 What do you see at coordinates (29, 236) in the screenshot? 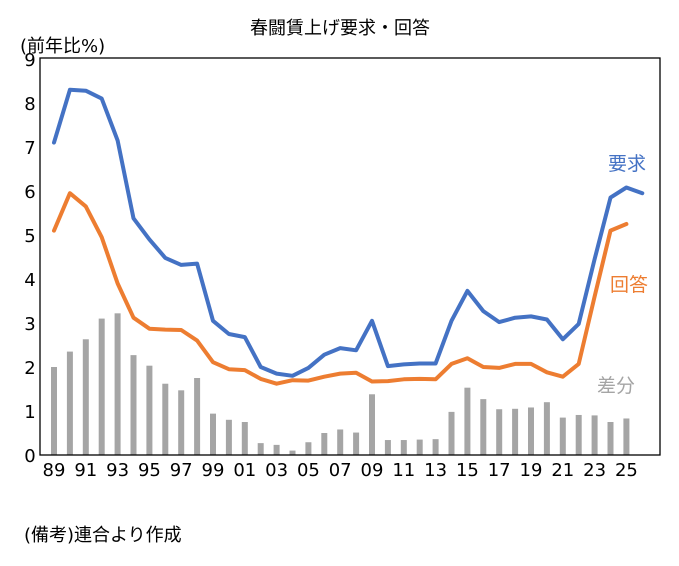
I see `y-tick-label: 5` at bounding box center [29, 236].